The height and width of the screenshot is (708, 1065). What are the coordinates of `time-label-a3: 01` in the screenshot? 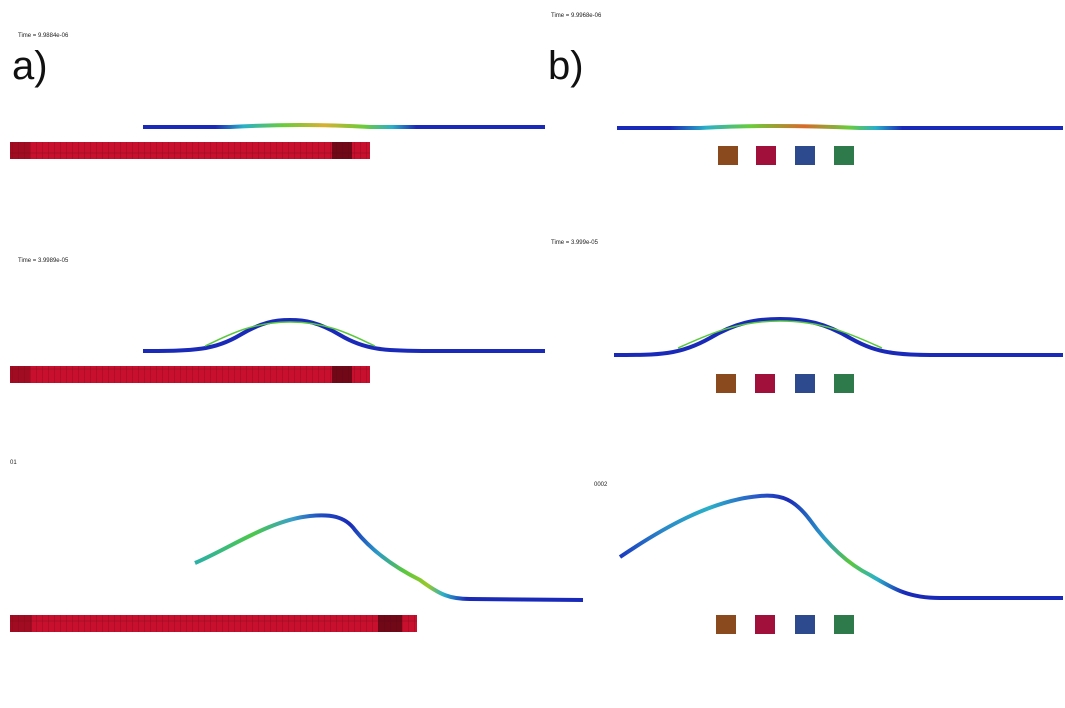 It's located at (13, 463).